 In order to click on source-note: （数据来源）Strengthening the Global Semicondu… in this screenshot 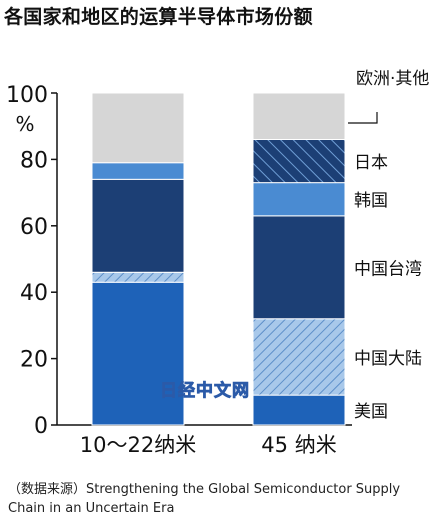, I will do `click(204, 499)`.